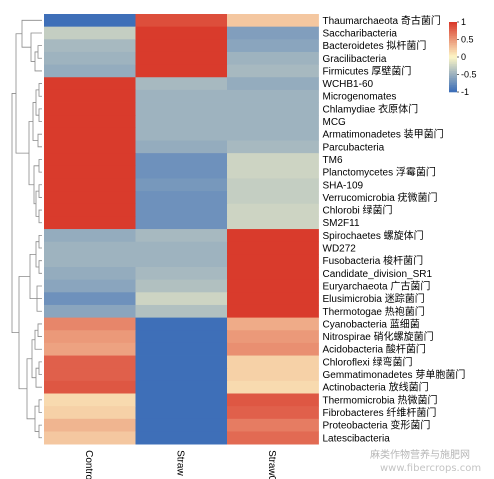  I want to click on row-label: TM6, so click(333, 160).